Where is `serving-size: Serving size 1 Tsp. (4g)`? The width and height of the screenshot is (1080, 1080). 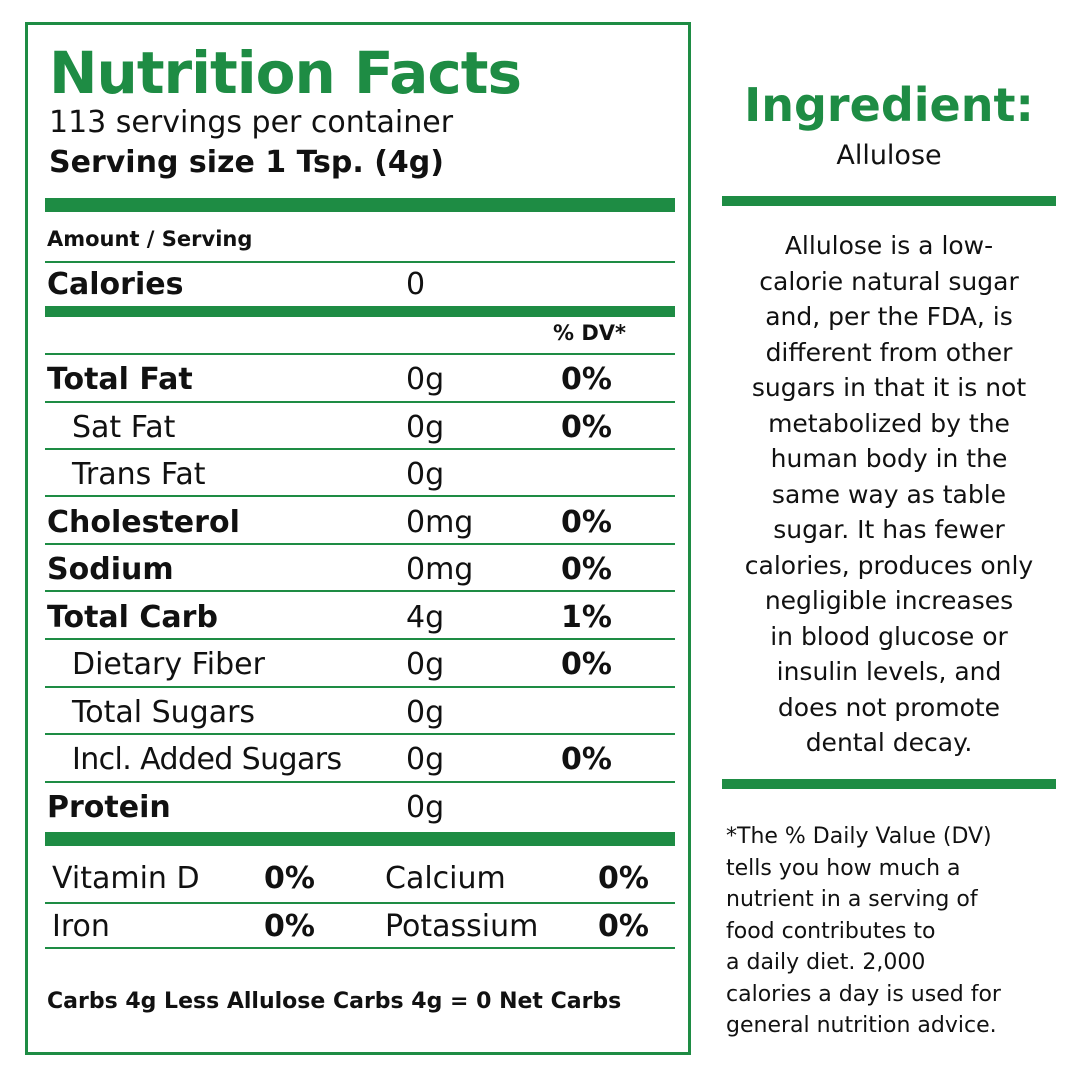
serving-size: Serving size 1 Tsp. (4g) is located at coordinates (246, 162).